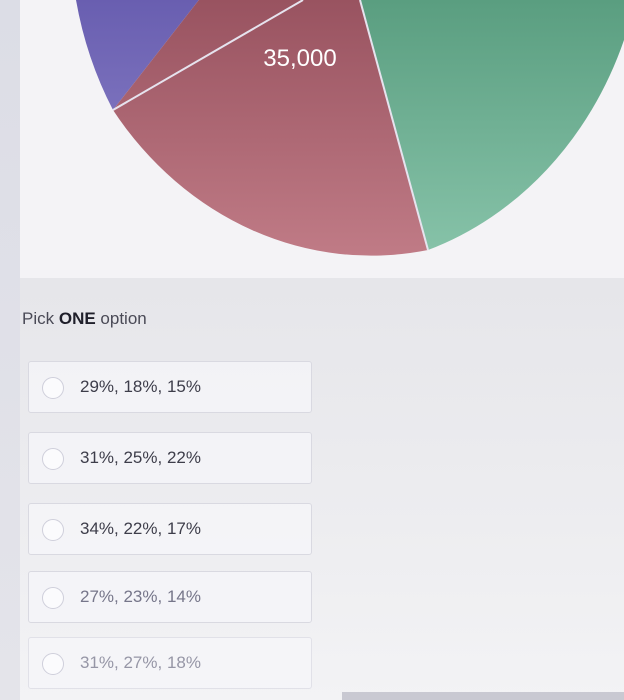 Image resolution: width=624 pixels, height=700 pixels. Describe the element at coordinates (10, 350) in the screenshot. I see `left-margin` at that location.